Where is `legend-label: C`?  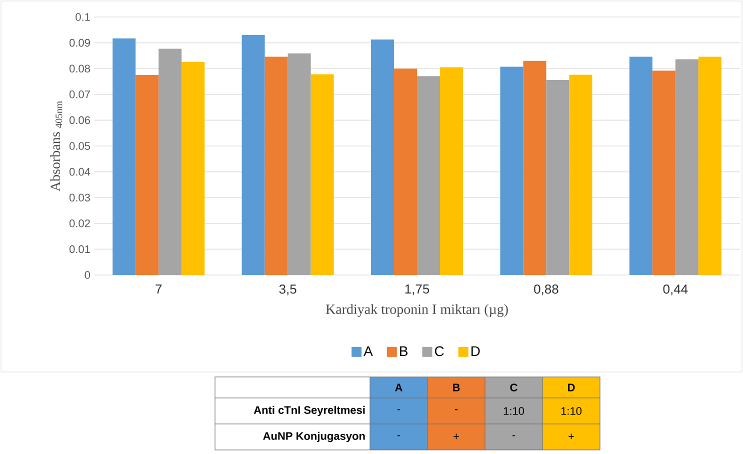
legend-label: C is located at coordinates (439, 351).